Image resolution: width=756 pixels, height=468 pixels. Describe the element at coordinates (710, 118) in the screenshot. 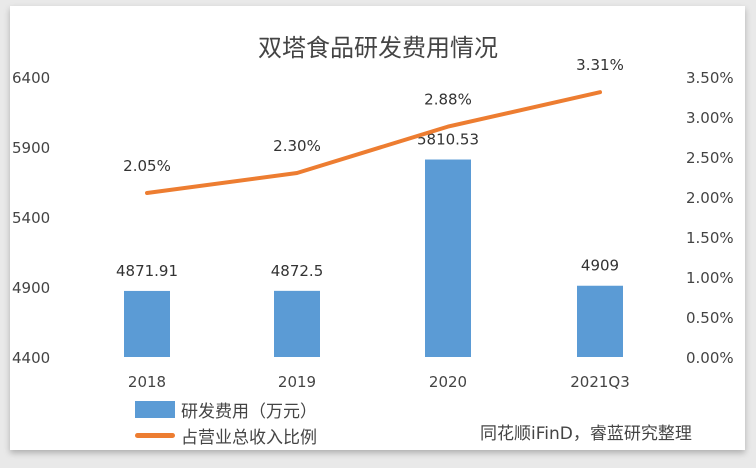

I see `y-right-tick-label: 3.00%` at that location.